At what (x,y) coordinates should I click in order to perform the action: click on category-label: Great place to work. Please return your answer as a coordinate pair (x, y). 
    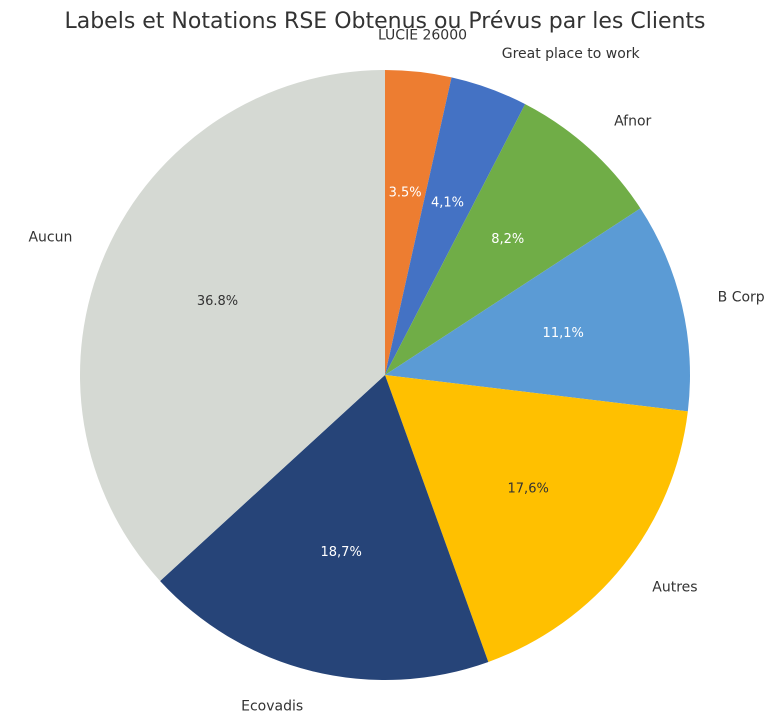
    Looking at the image, I should click on (571, 54).